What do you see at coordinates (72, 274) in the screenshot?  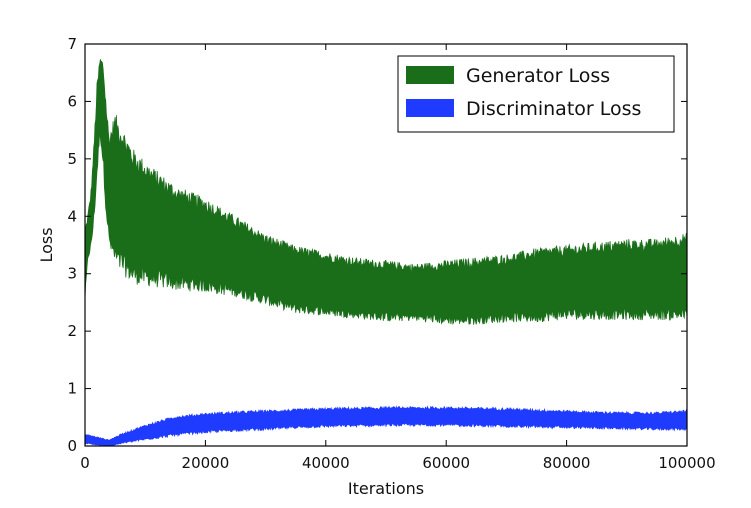 I see `y-tick-label: 3` at bounding box center [72, 274].